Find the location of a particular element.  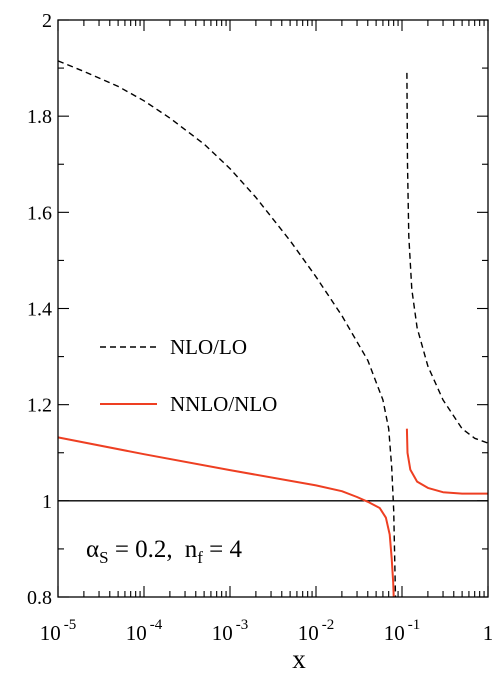

x-tick-labels: 10 -5 10 -4 10 -3 10 -2 10 -1 1 is located at coordinates (267, 631).